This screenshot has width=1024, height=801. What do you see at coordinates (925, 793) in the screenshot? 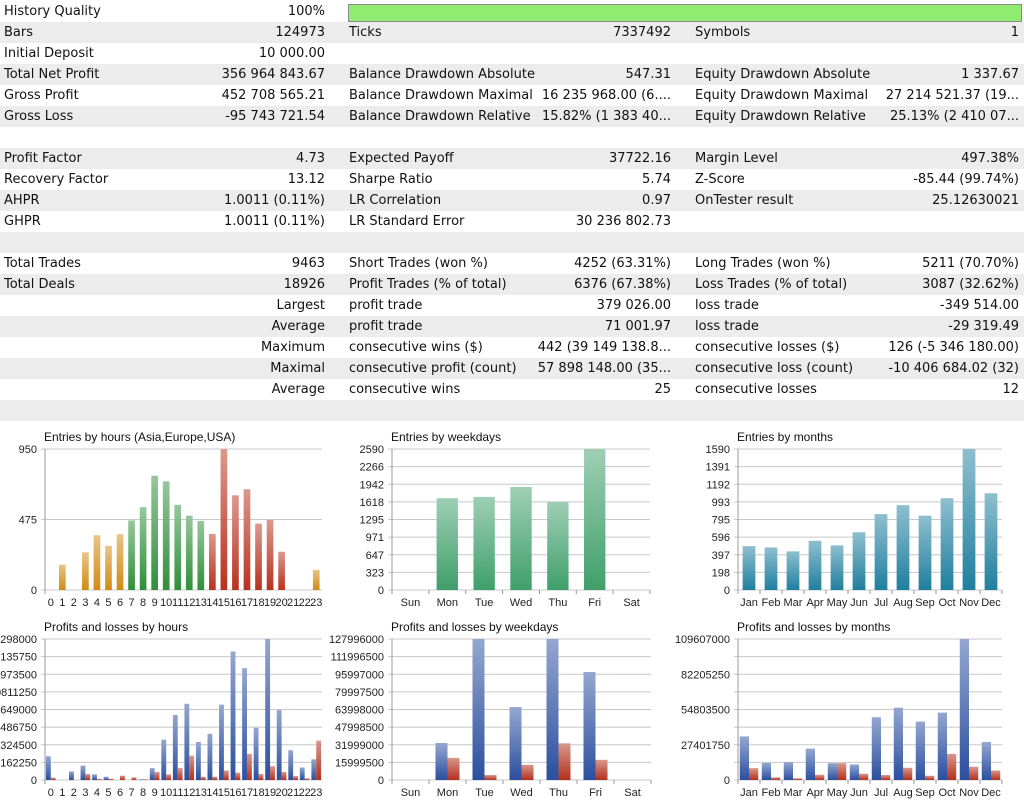
I see `x-tick-label: Sep` at bounding box center [925, 793].